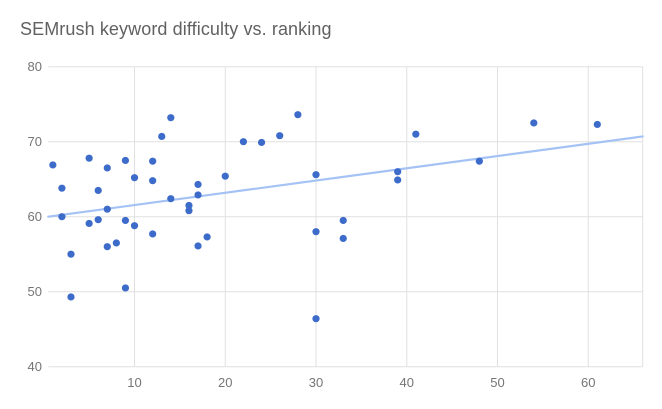 The width and height of the screenshot is (662, 409). What do you see at coordinates (35, 366) in the screenshot?
I see `y-tick-label: 40` at bounding box center [35, 366].